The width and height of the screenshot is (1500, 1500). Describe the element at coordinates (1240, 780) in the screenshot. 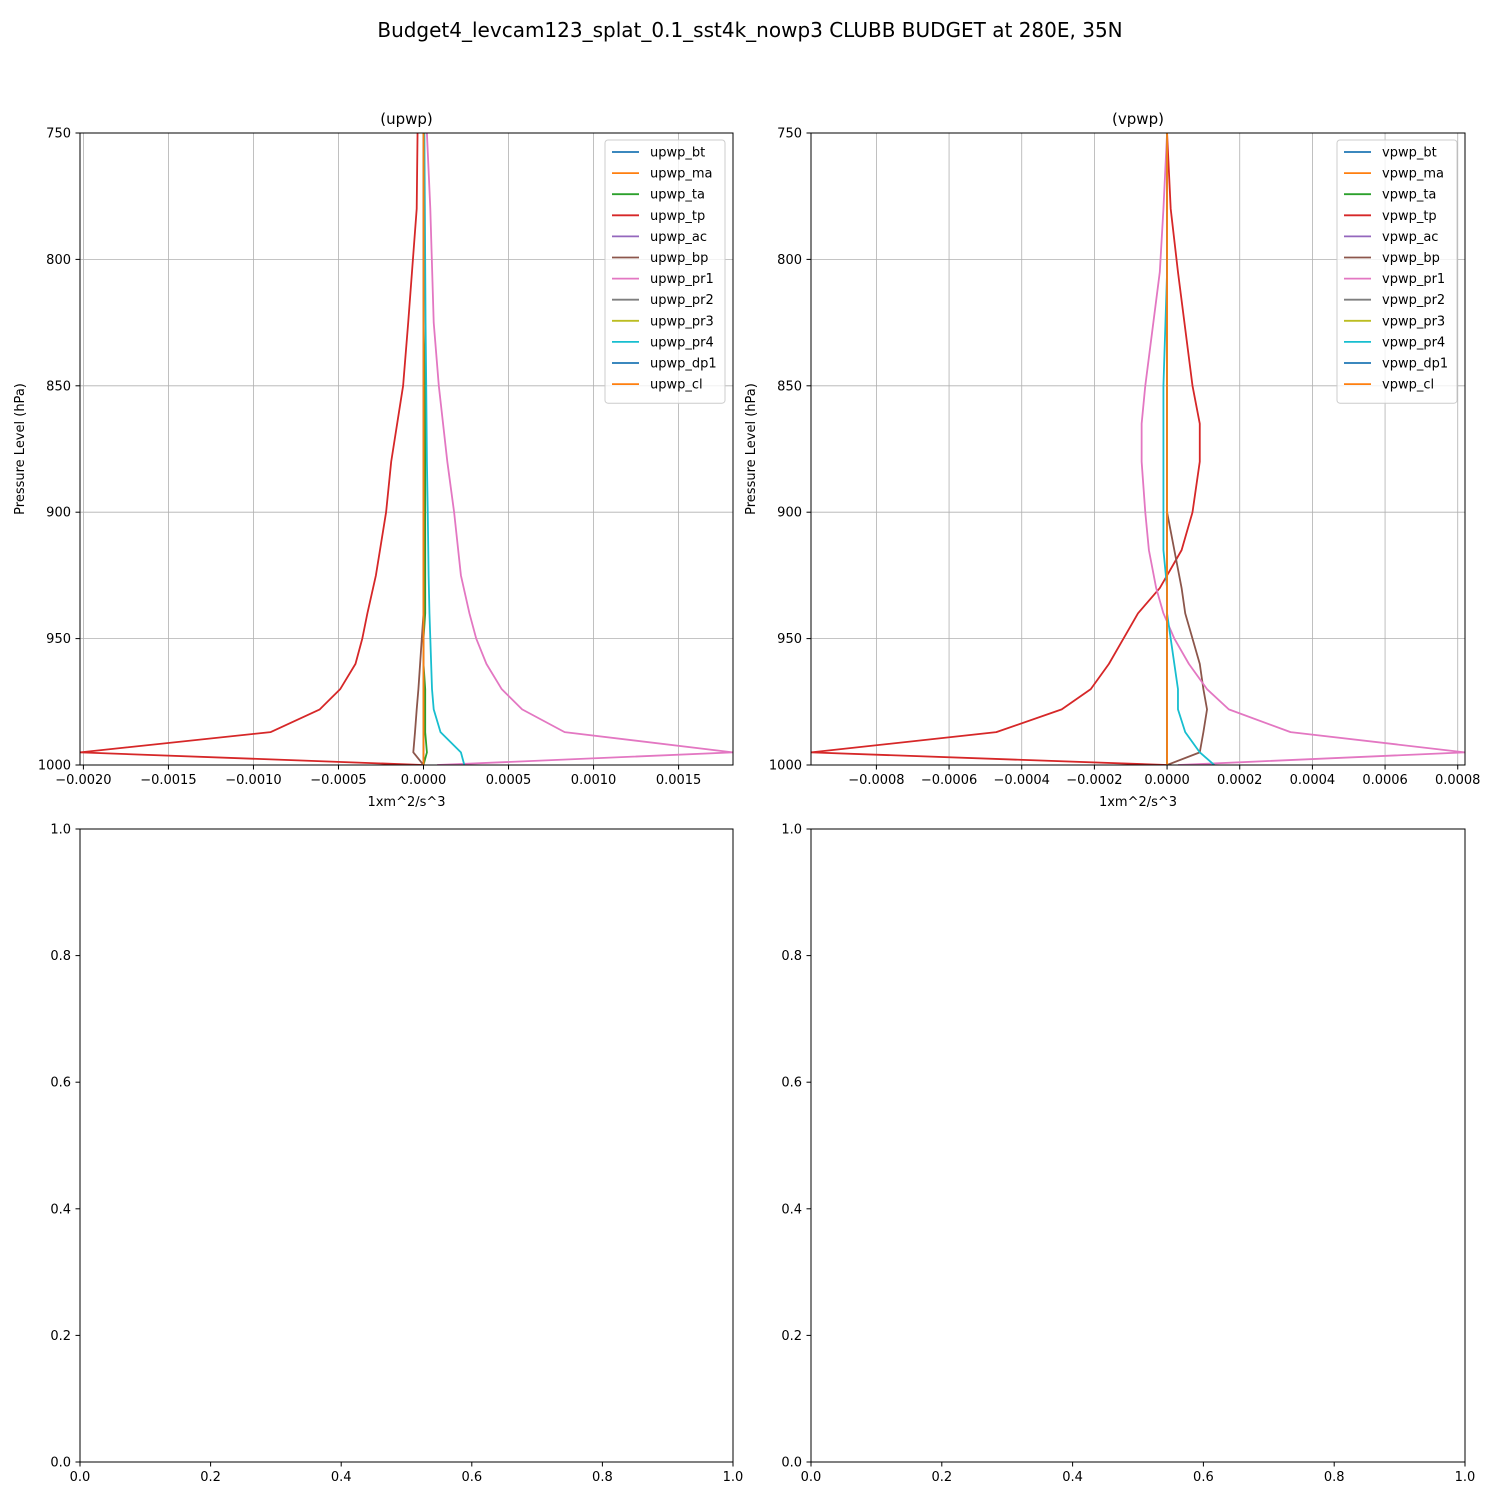

I see `x-tick-label: 0.0002` at that location.